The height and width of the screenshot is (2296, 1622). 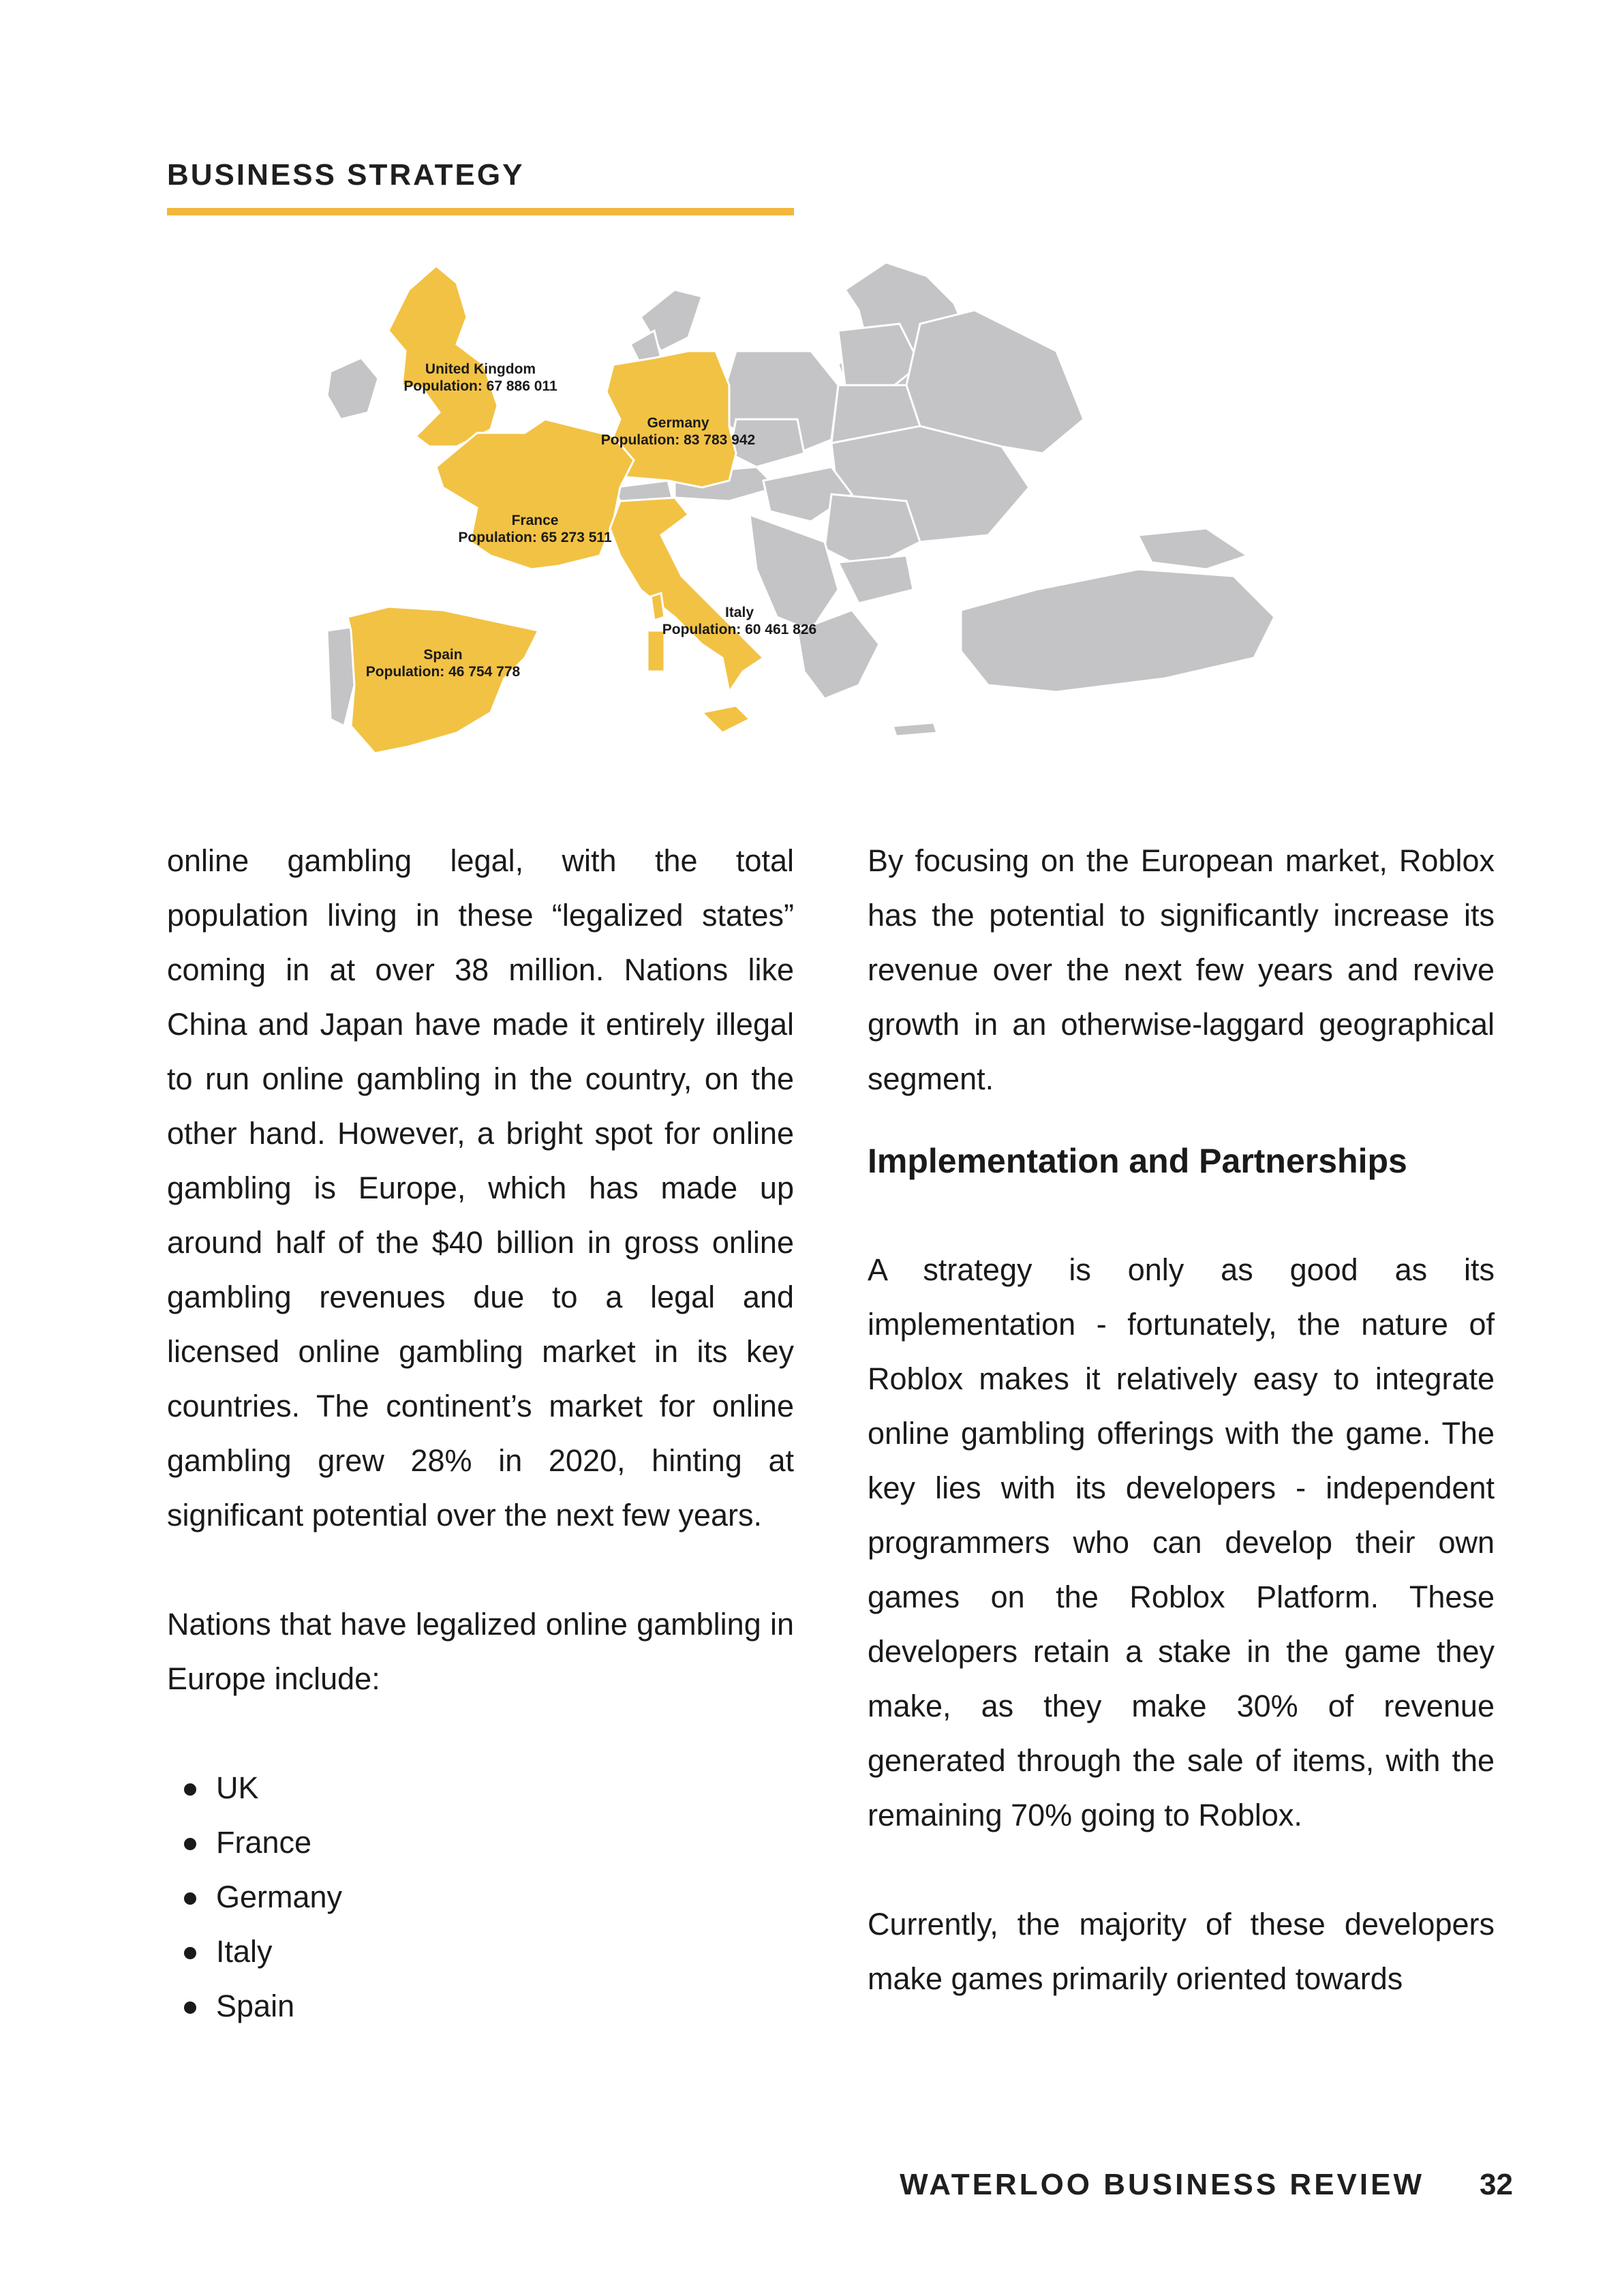 What do you see at coordinates (353, 389) in the screenshot?
I see `map-ireland` at bounding box center [353, 389].